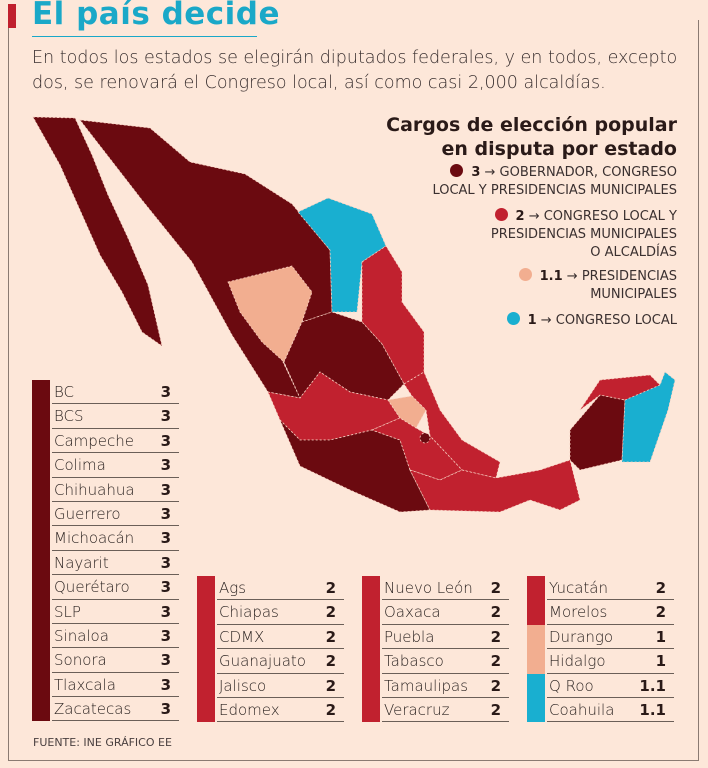 This screenshot has height=768, width=708. I want to click on legend-line: LOCAL Y PRESIDENCIAS MUNICIPALES, so click(554, 190).